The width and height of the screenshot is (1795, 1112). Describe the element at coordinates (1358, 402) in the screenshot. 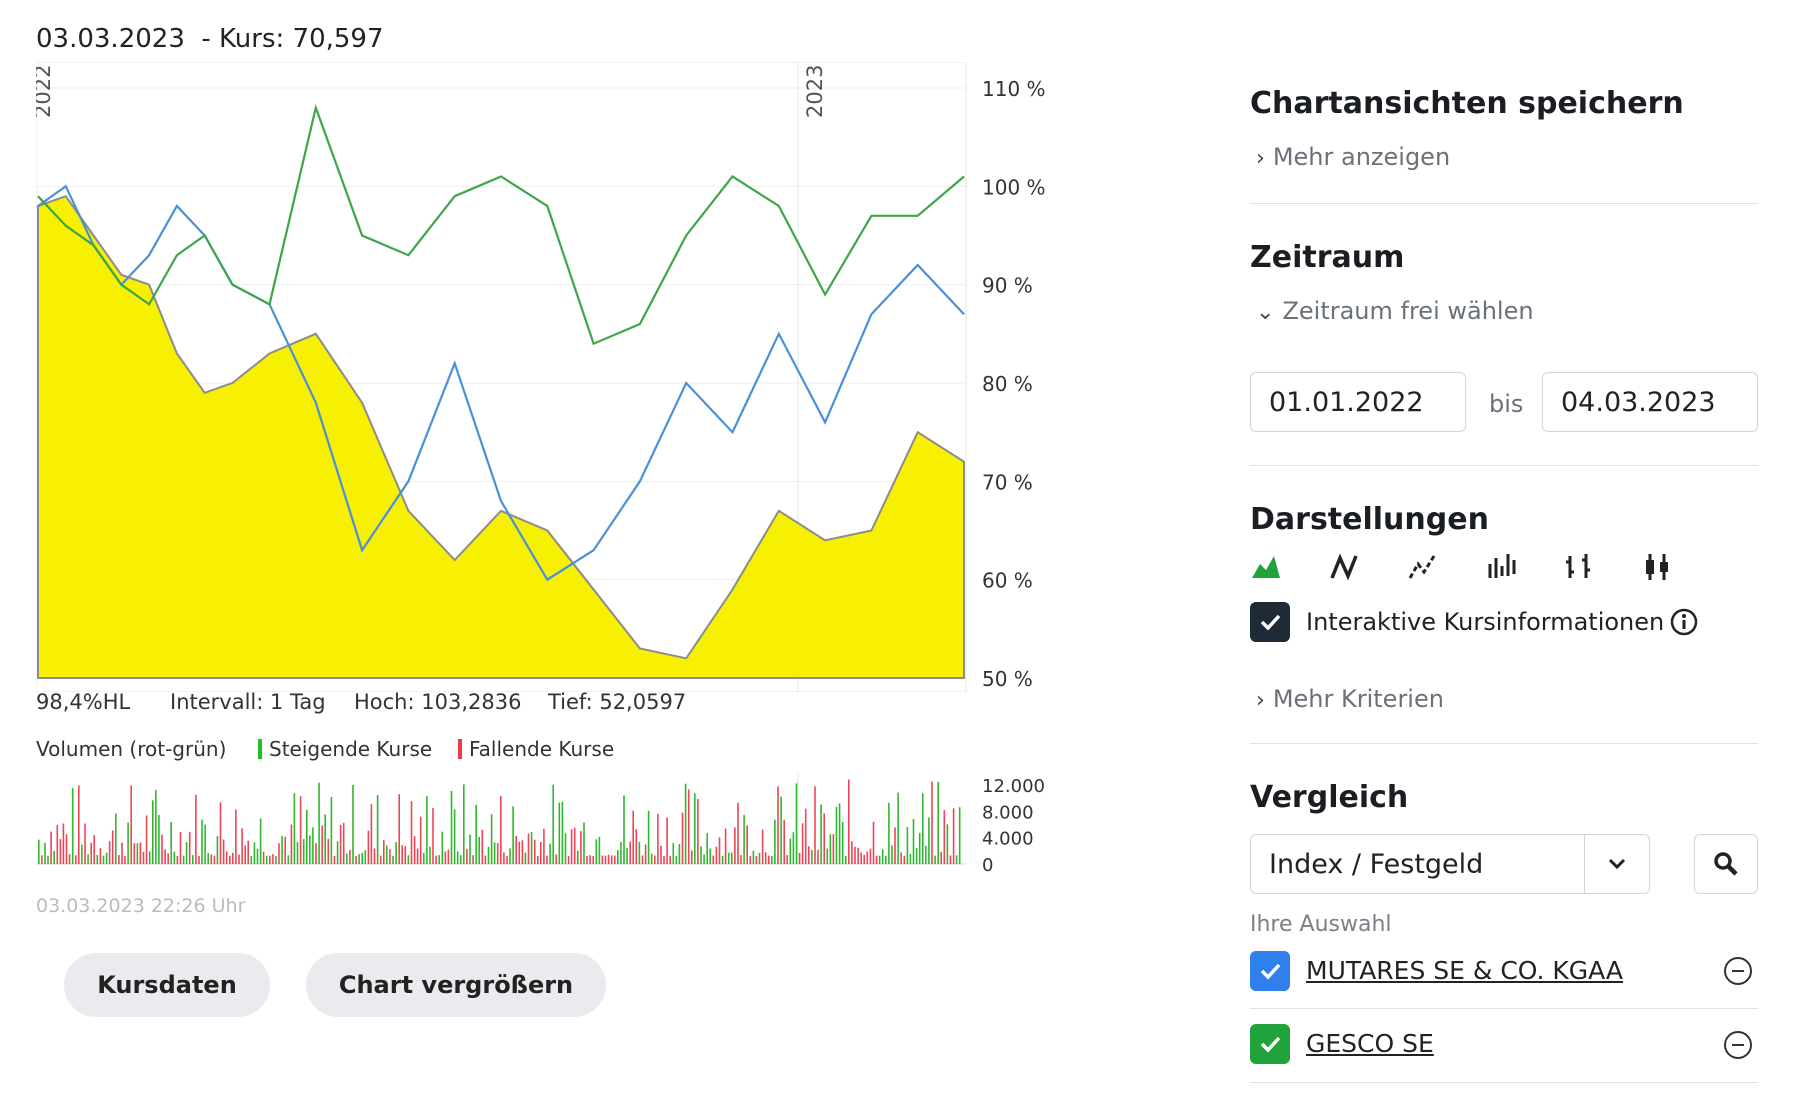

I see `date-from-input: 01.01.2022` at that location.